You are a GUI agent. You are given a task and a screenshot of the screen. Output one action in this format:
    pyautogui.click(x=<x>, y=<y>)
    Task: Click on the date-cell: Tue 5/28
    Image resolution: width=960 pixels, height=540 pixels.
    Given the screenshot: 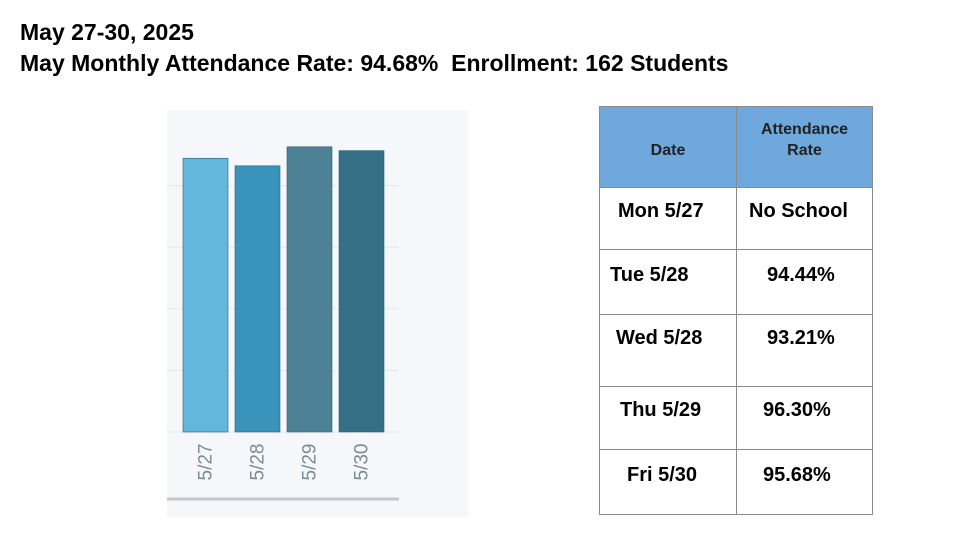 What is the action you would take?
    pyautogui.click(x=668, y=282)
    